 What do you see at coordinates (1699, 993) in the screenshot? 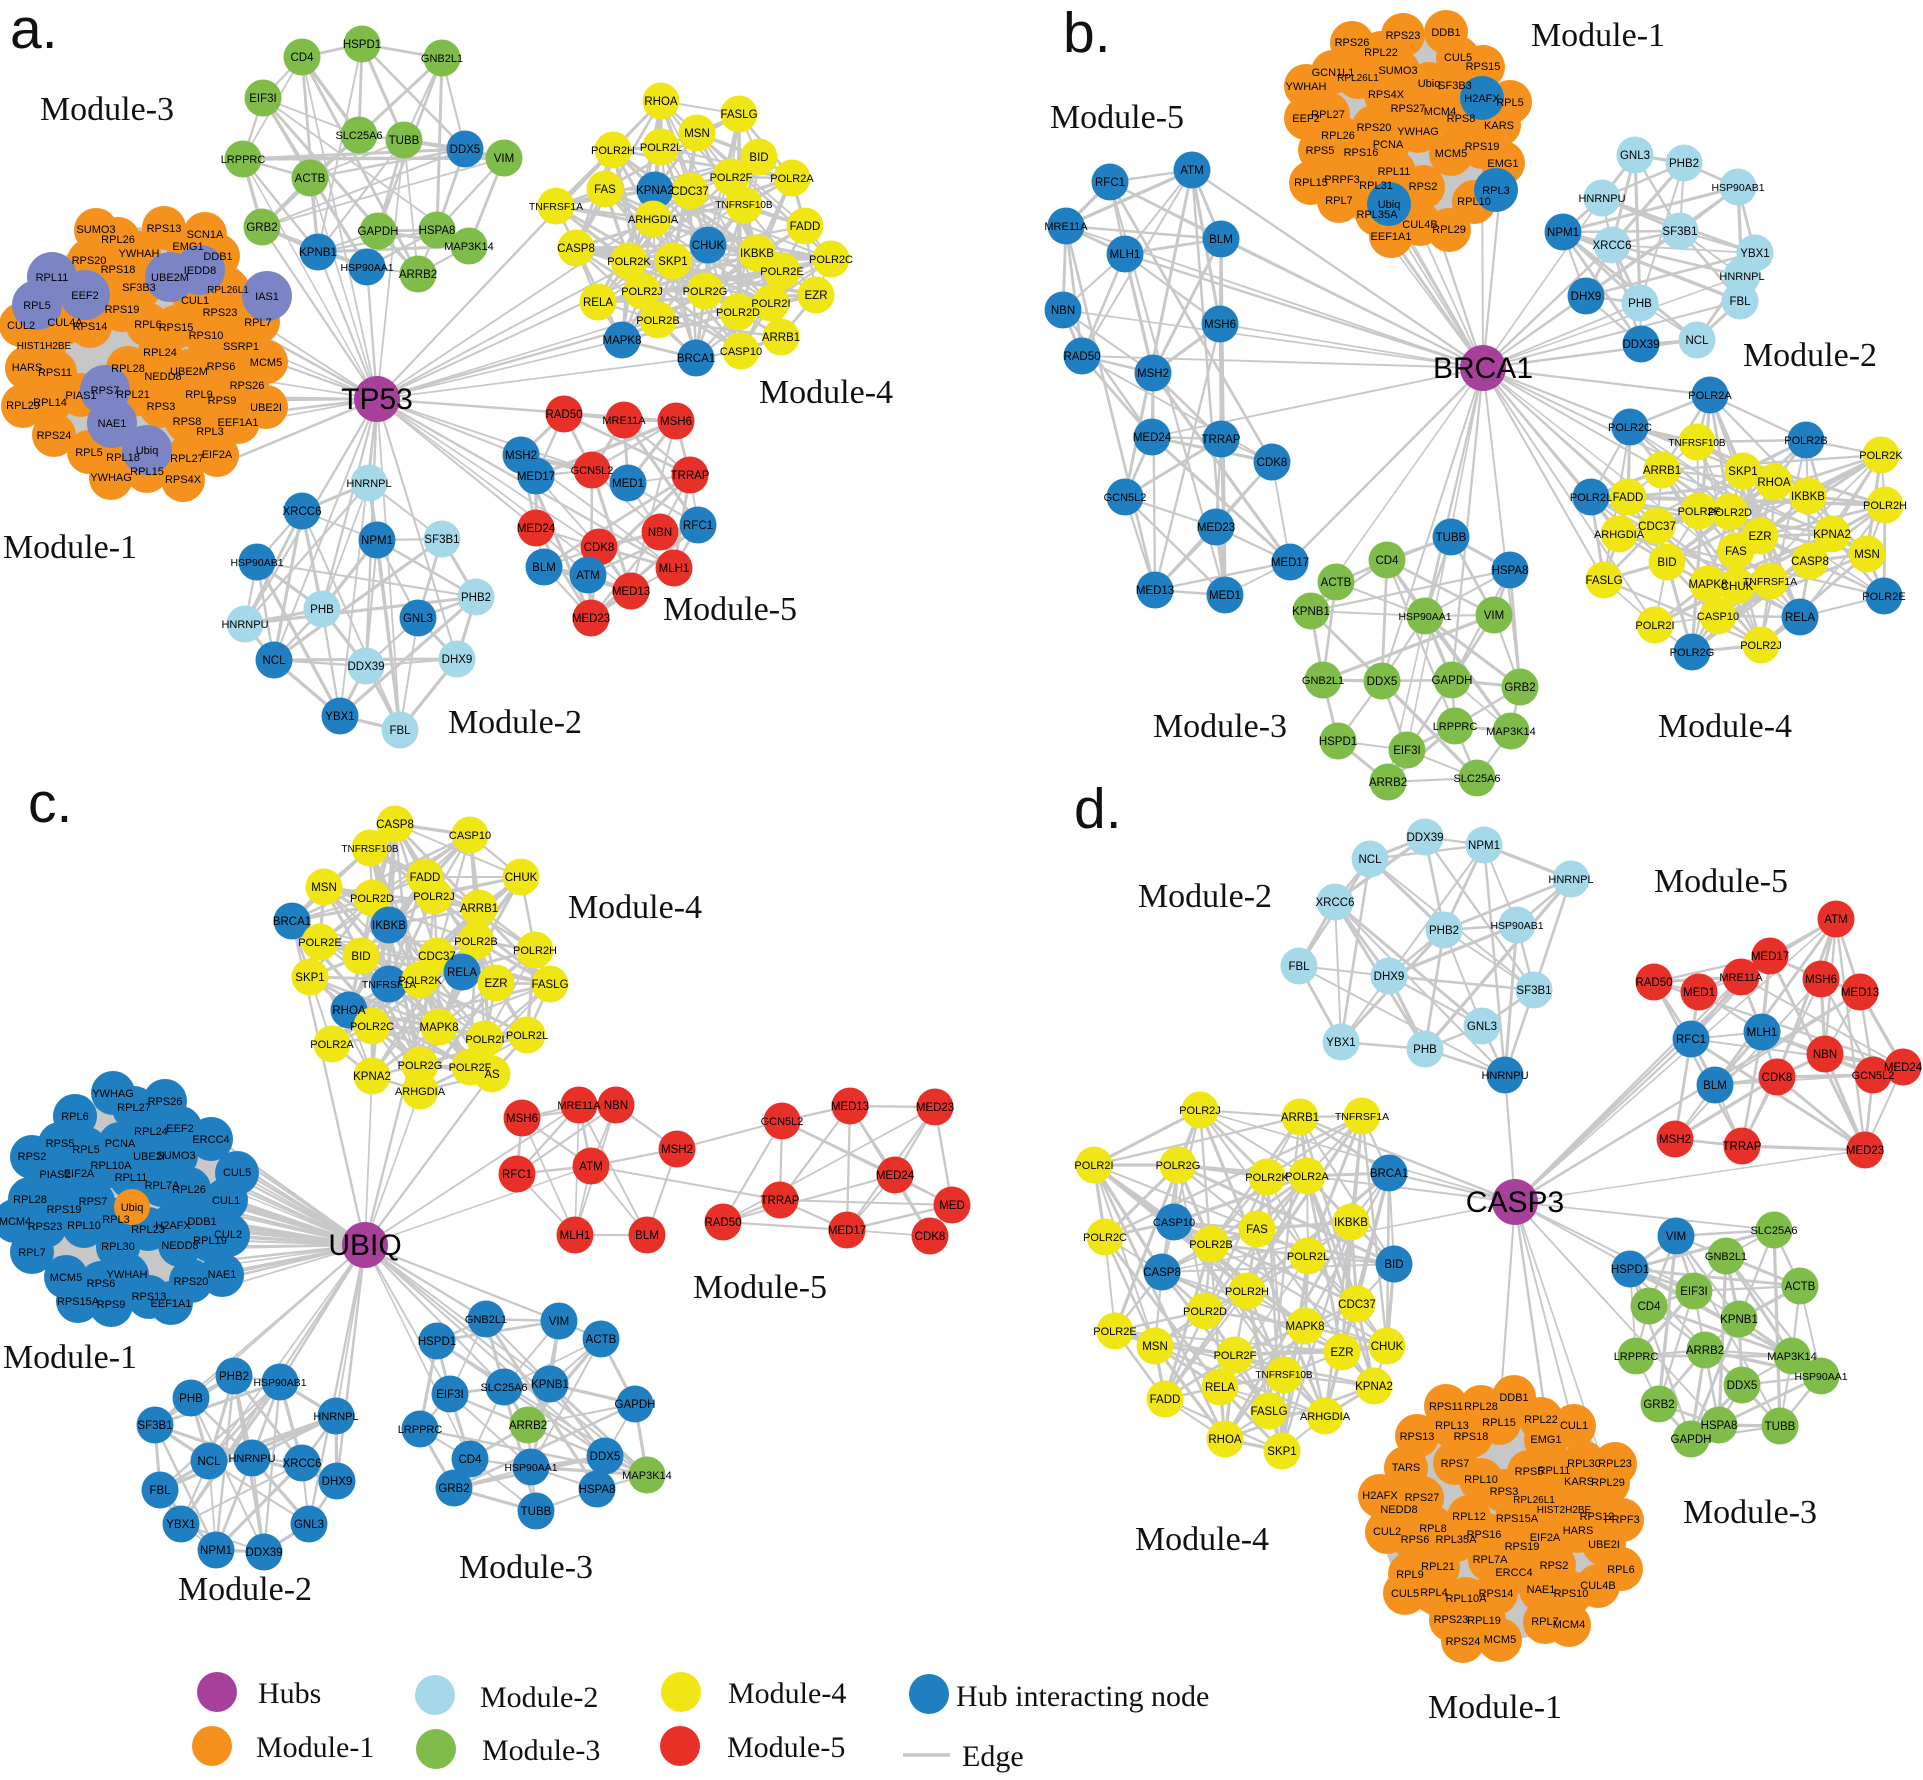
I see `svg-text: MED1` at bounding box center [1699, 993].